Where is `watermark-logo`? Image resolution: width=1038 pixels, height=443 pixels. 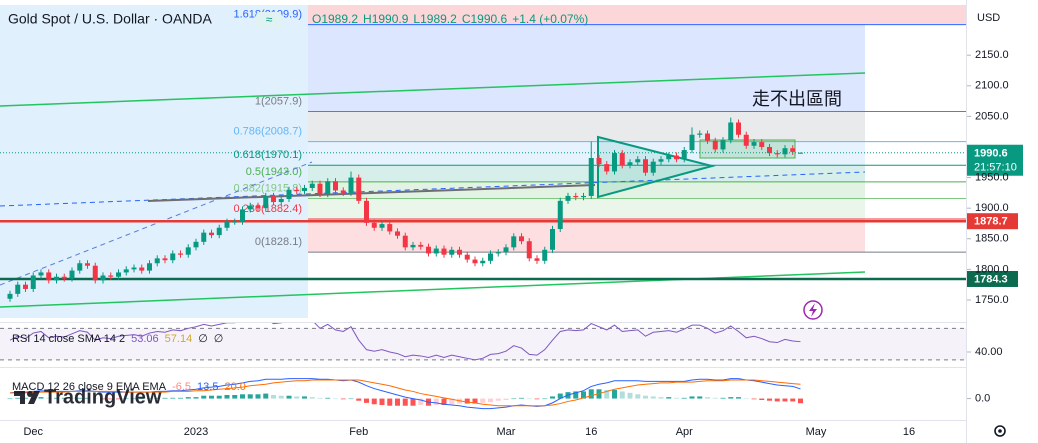 watermark-logo is located at coordinates (19, 397).